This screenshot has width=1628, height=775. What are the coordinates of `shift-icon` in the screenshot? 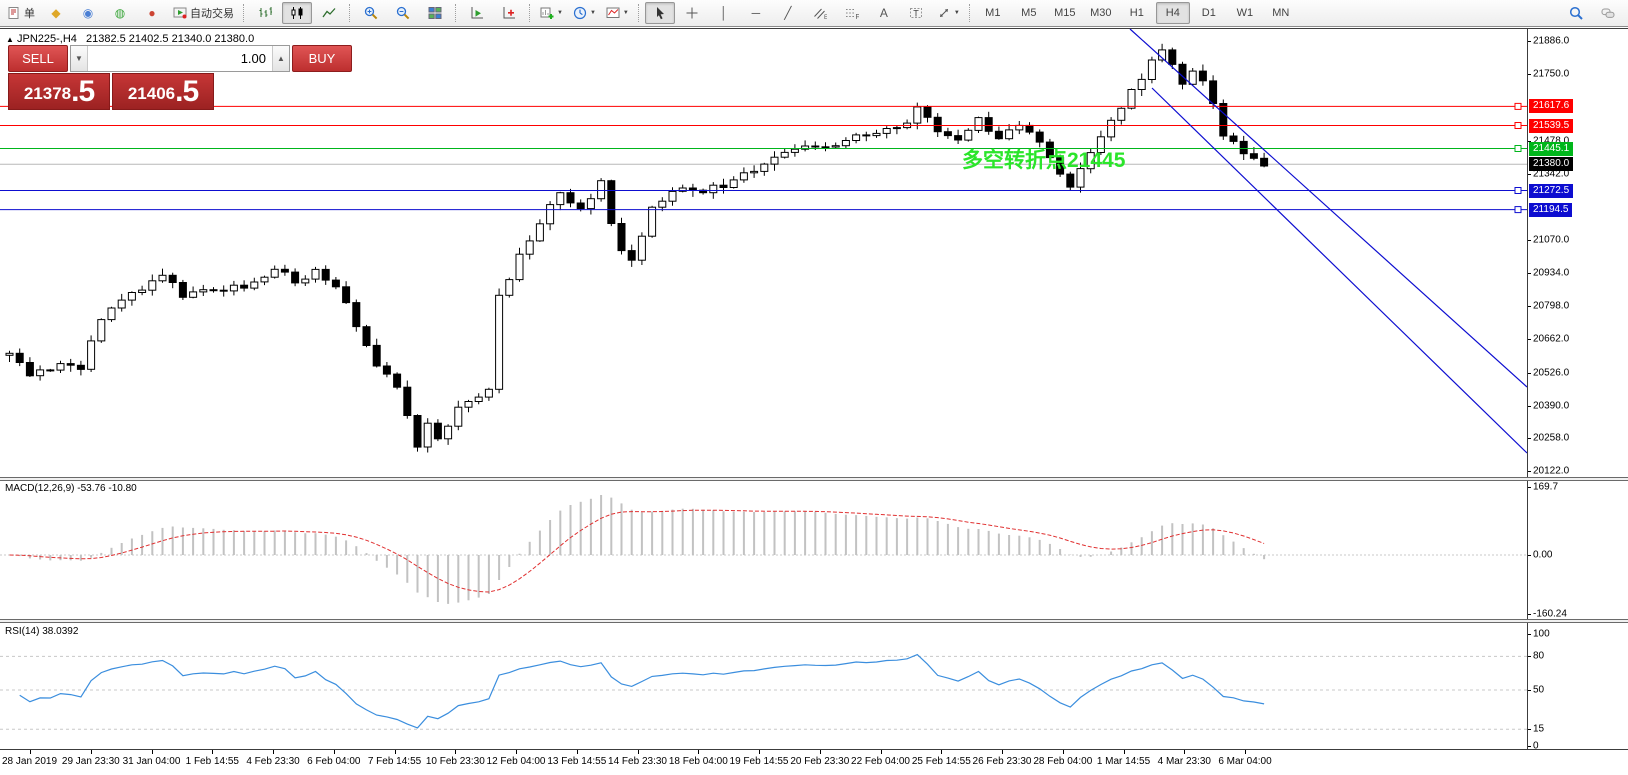 It's located at (509, 13).